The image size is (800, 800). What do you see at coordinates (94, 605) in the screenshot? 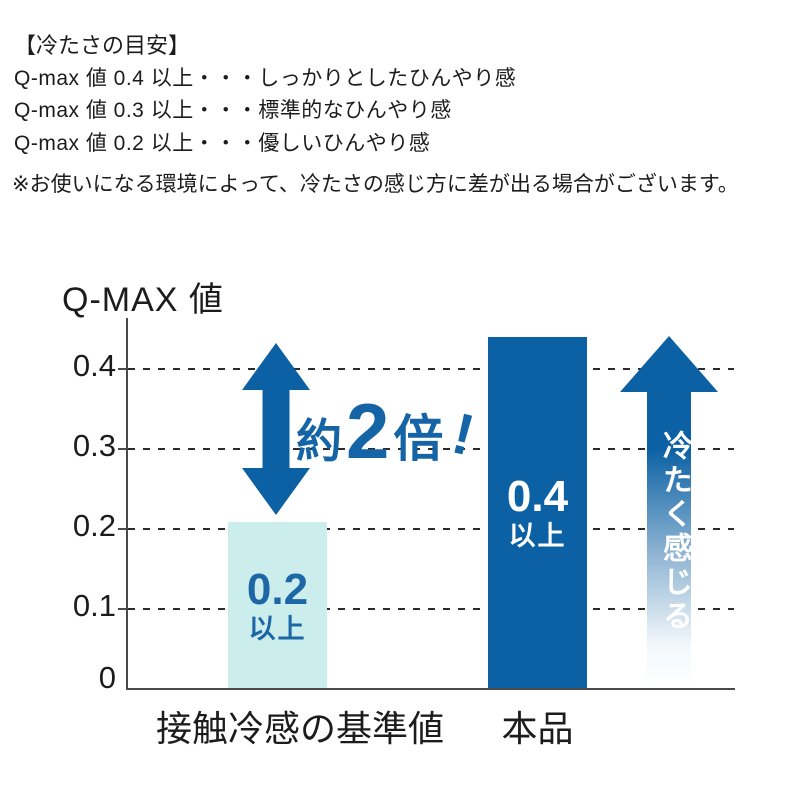
I see `y-axis-label-0-1: 0.1` at bounding box center [94, 605].